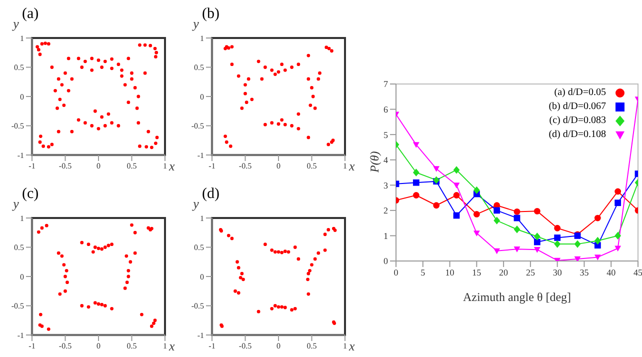 The width and height of the screenshot is (642, 357). I want to click on x-tick-label: 30, so click(557, 272).